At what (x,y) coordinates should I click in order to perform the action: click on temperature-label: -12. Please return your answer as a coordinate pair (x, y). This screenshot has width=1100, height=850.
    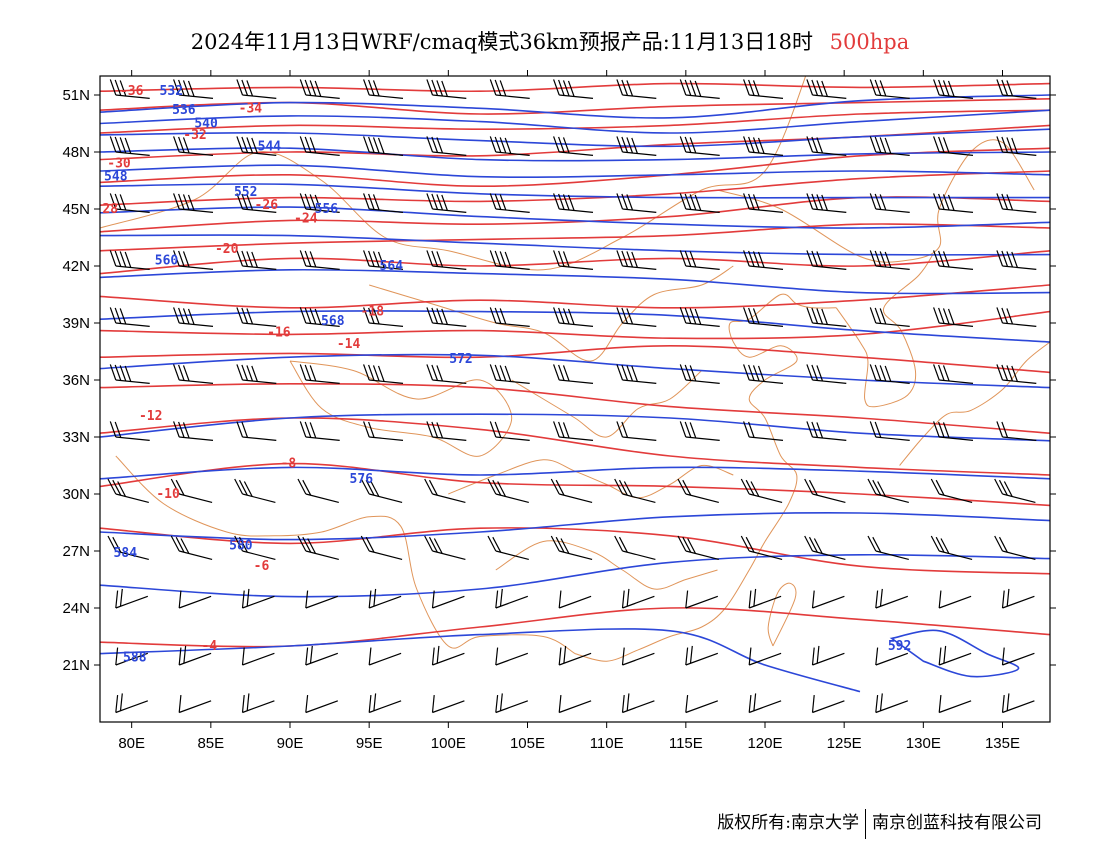
    Looking at the image, I should click on (150, 416).